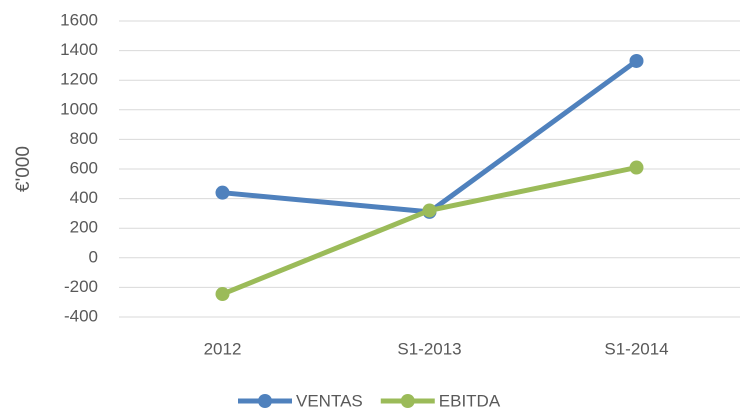  Describe the element at coordinates (470, 400) in the screenshot. I see `legend-label: EBITDA` at that location.